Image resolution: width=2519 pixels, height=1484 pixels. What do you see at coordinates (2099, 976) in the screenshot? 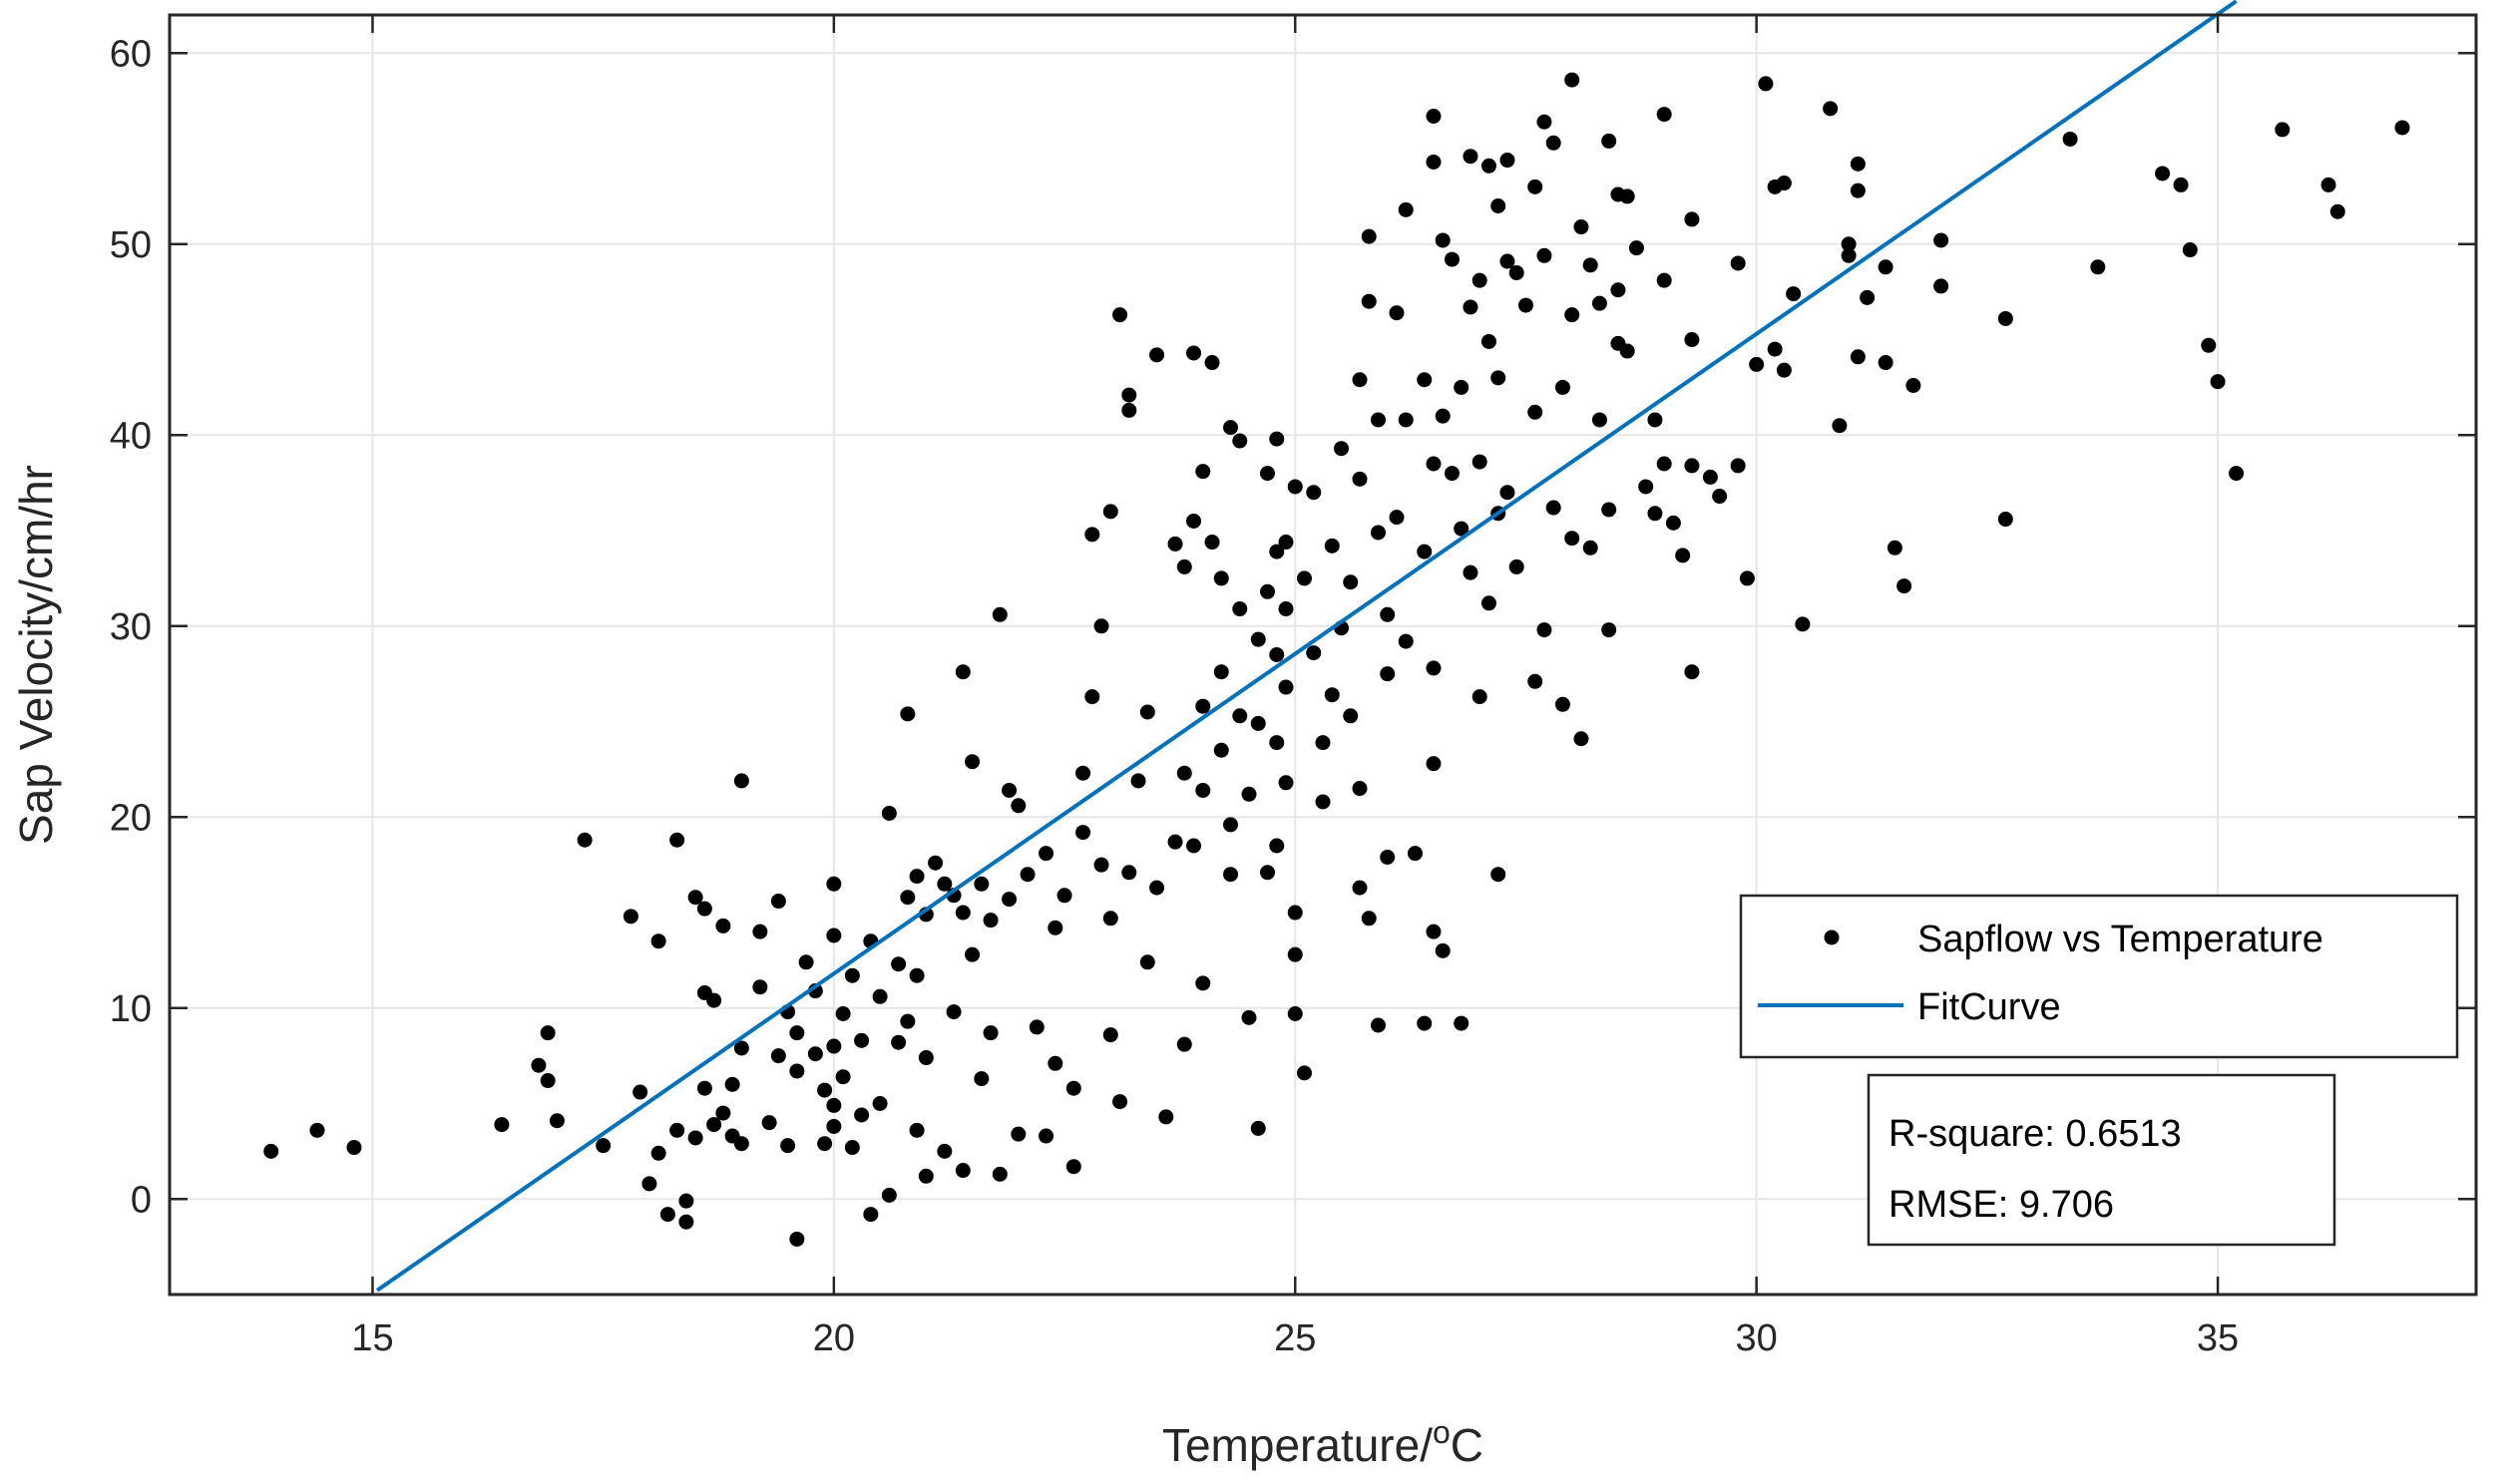
I see `legend-box` at bounding box center [2099, 976].